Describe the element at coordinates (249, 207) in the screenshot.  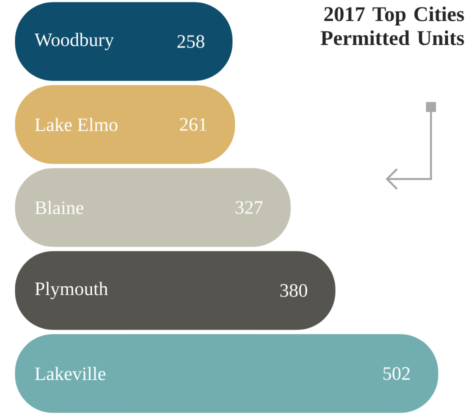
I see `data-label: 327` at that location.